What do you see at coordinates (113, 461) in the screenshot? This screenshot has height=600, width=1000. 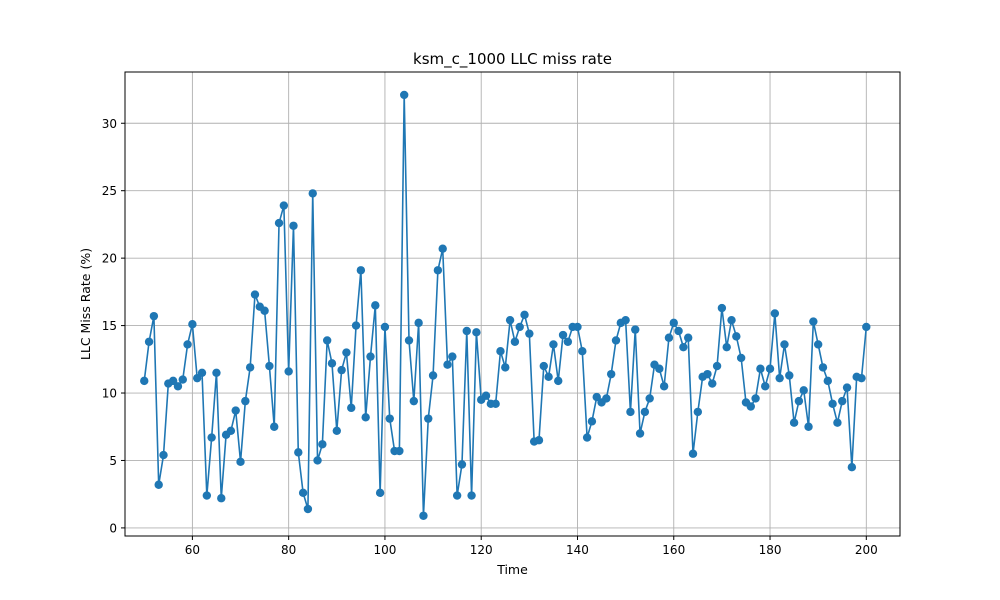 I see `y-tick-label: 5` at bounding box center [113, 461].